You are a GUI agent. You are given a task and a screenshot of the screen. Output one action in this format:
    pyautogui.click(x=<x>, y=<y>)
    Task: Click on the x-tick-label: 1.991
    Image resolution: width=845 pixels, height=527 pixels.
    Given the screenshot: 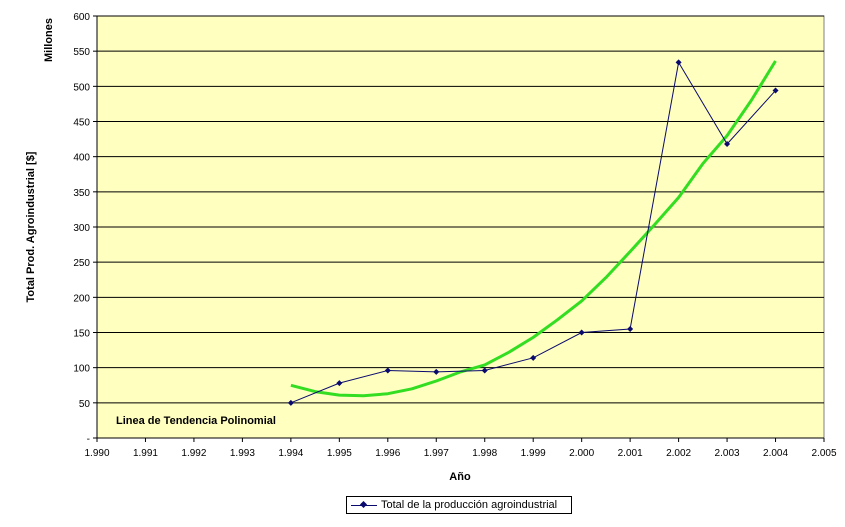 What is the action you would take?
    pyautogui.click(x=145, y=453)
    